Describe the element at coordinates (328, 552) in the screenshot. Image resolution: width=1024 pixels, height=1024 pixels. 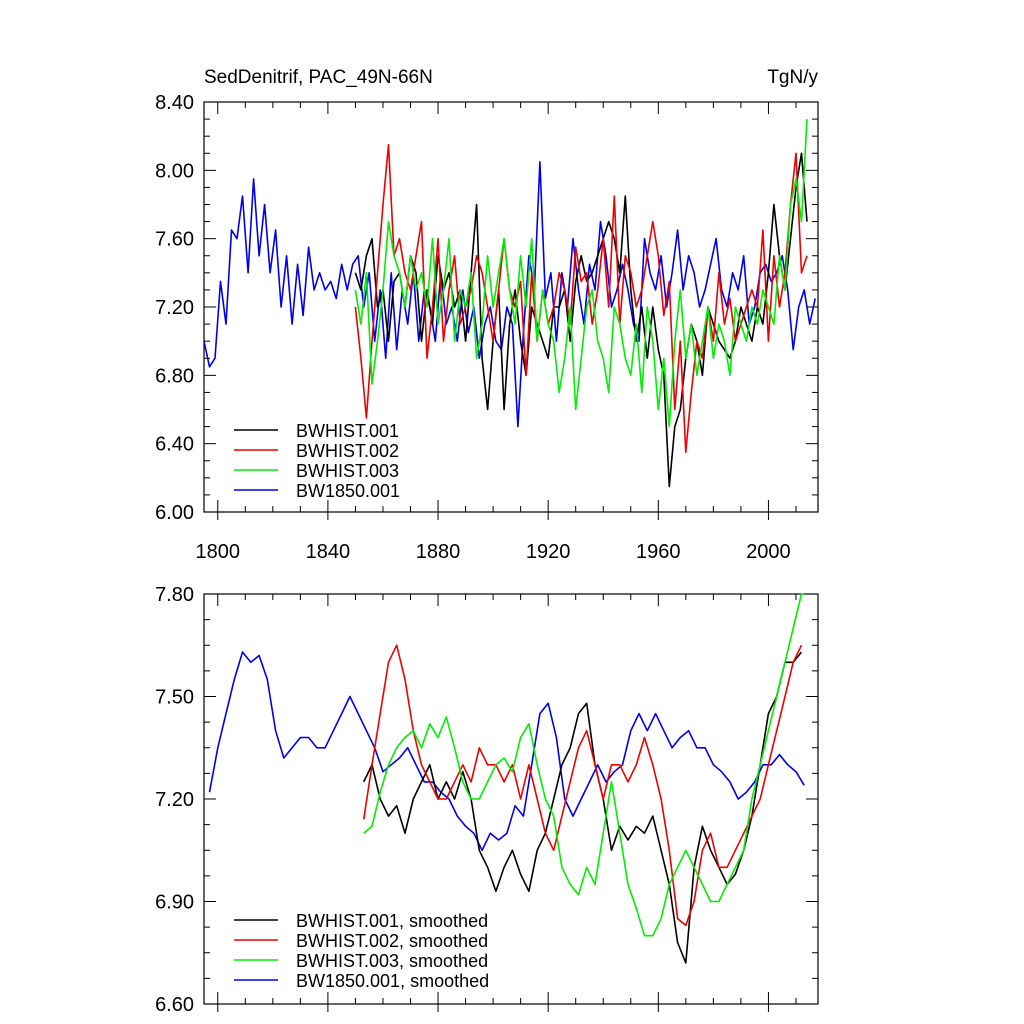
I see `top-x-tick-label: 1840` at that location.